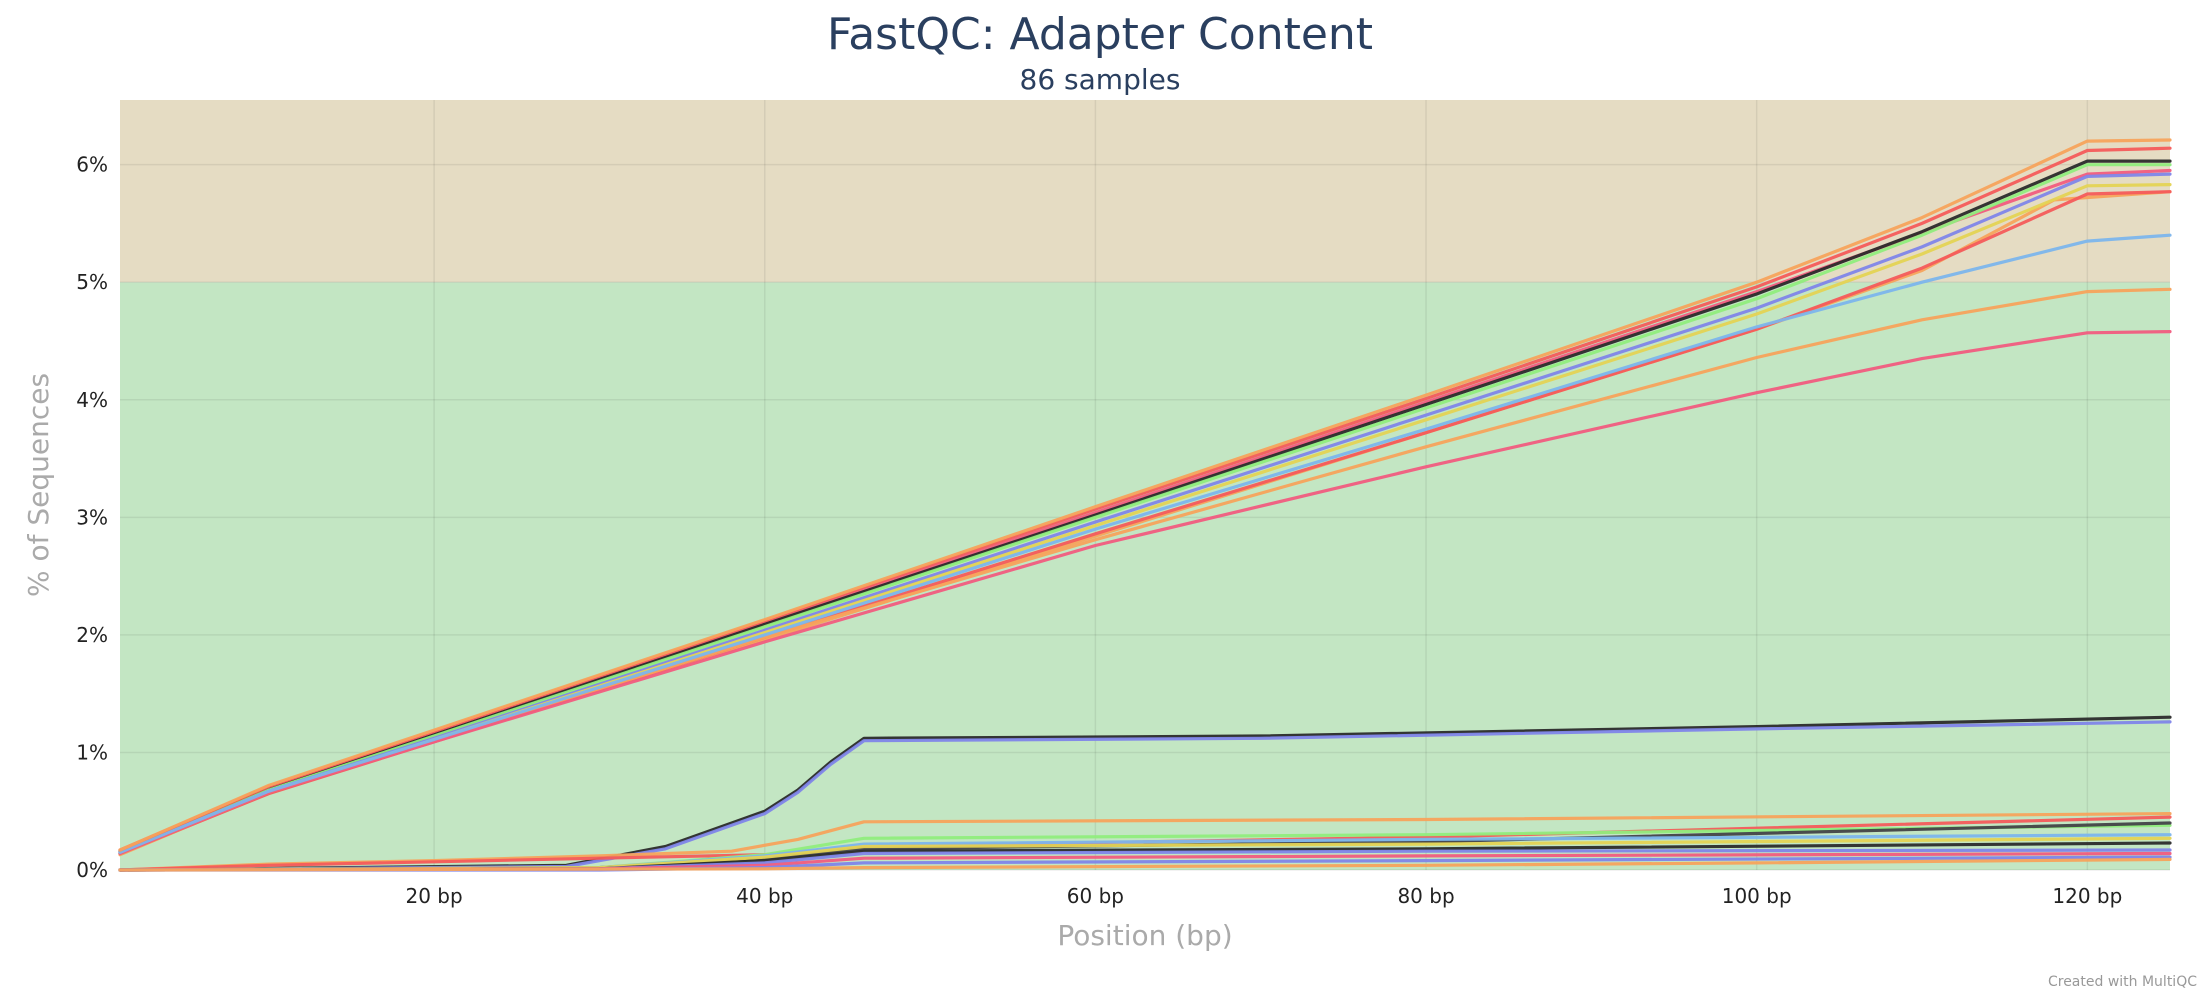  Describe the element at coordinates (1425, 896) in the screenshot. I see `x-tick-label: 80 bp` at that location.